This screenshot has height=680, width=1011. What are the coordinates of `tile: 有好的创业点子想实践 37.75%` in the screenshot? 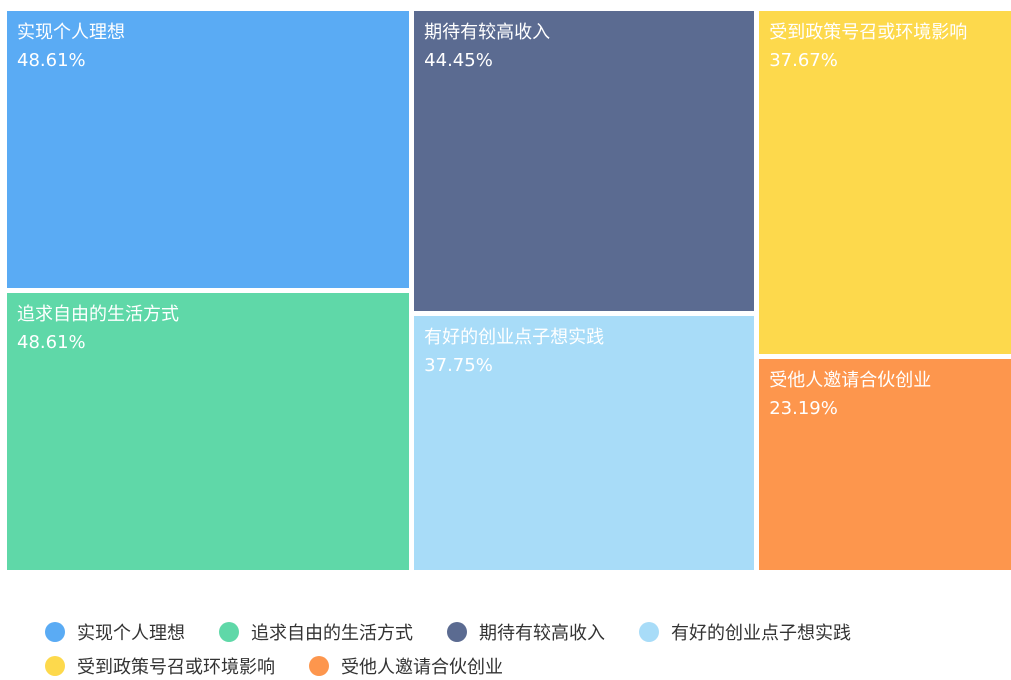 It's located at (584, 442).